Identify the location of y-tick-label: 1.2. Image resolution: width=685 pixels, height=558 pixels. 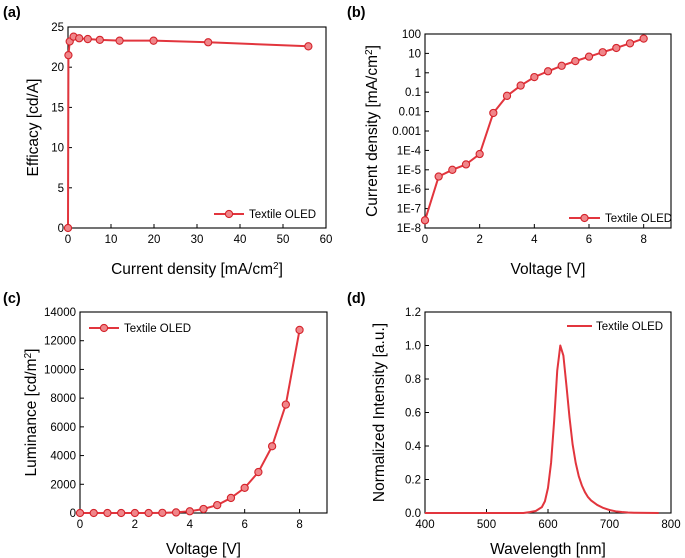
(413, 313).